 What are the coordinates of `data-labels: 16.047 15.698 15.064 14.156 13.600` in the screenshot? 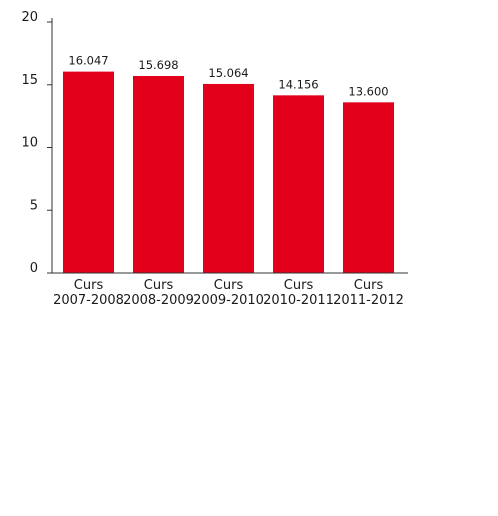 It's located at (228, 76).